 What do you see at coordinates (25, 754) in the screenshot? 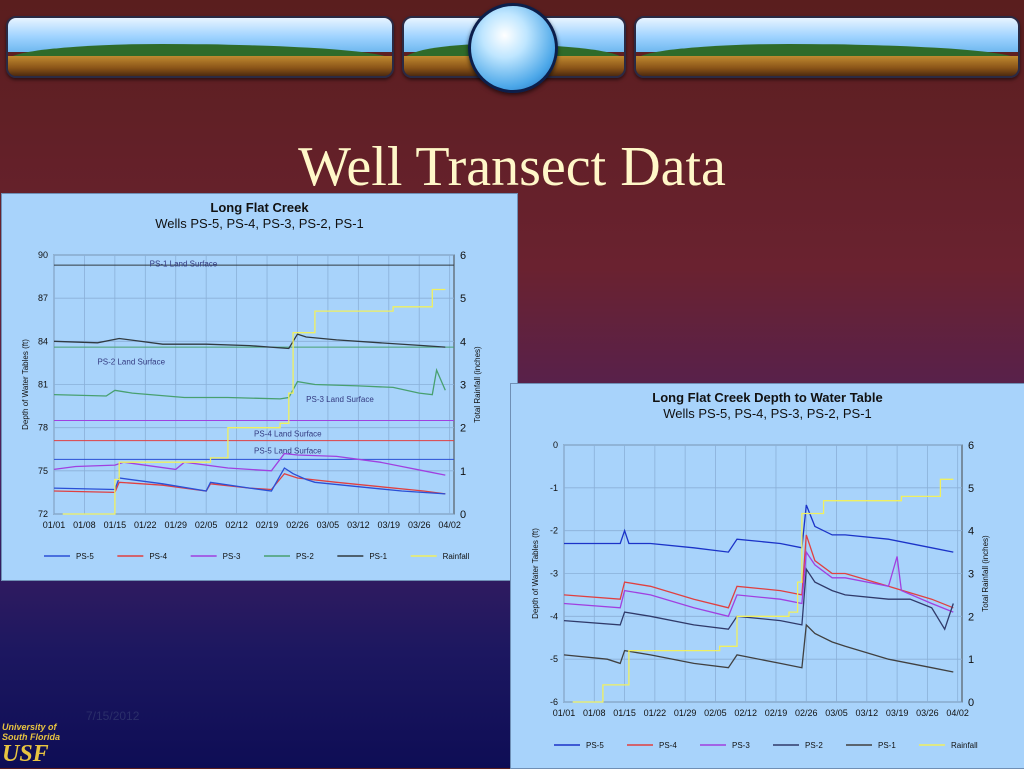
I see `logo-mark: USF` at bounding box center [25, 754].